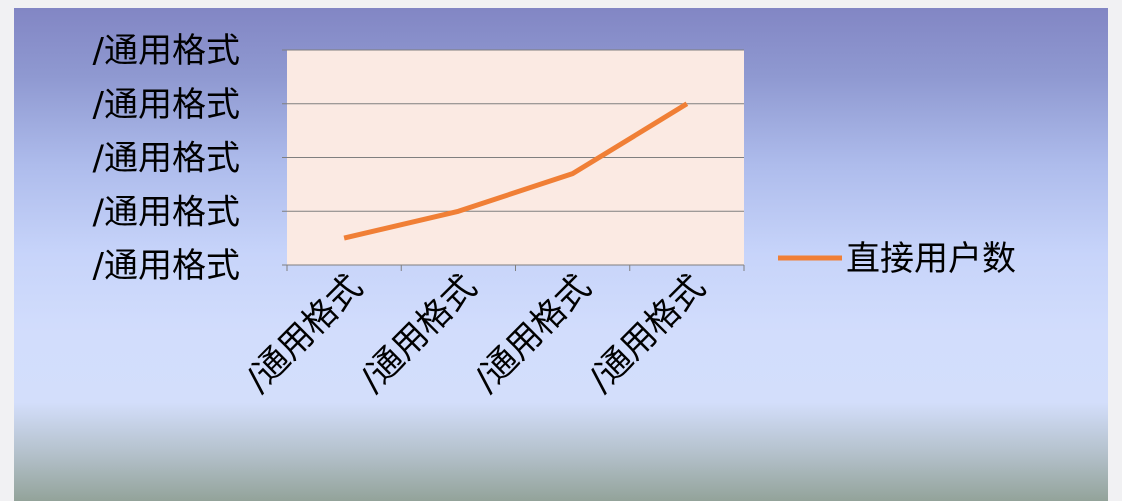 Image resolution: width=1122 pixels, height=501 pixels. What do you see at coordinates (931, 259) in the screenshot?
I see `legend-label: 直接用户数` at bounding box center [931, 259].